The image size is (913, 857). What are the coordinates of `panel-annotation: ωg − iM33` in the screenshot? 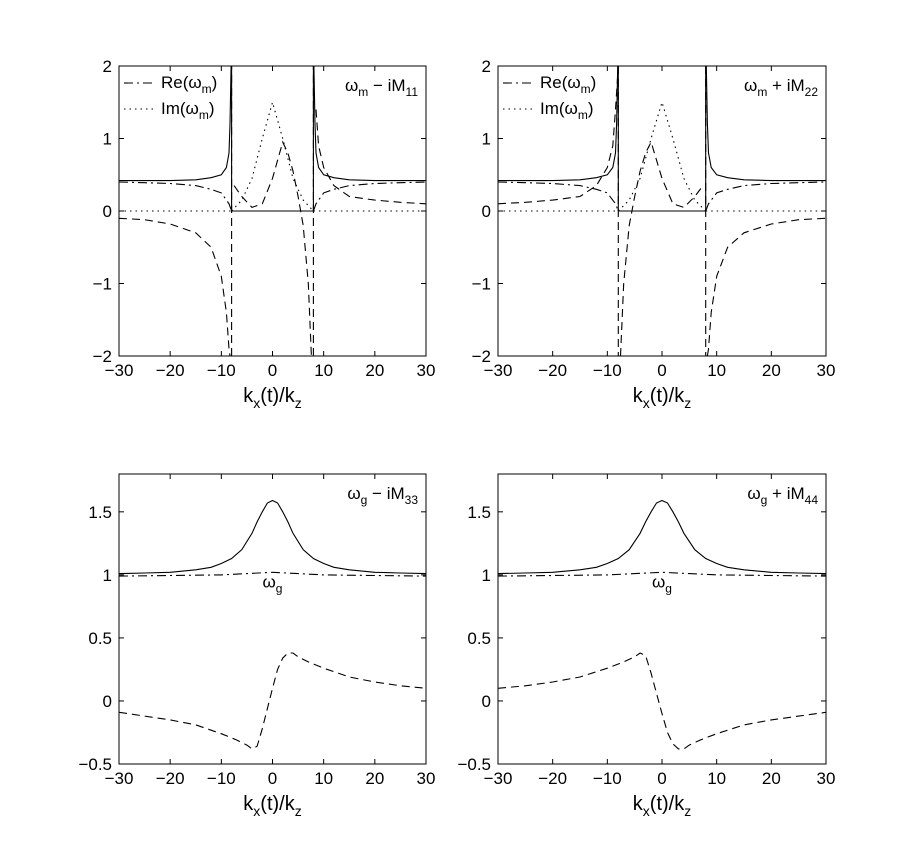 It's located at (382, 495).